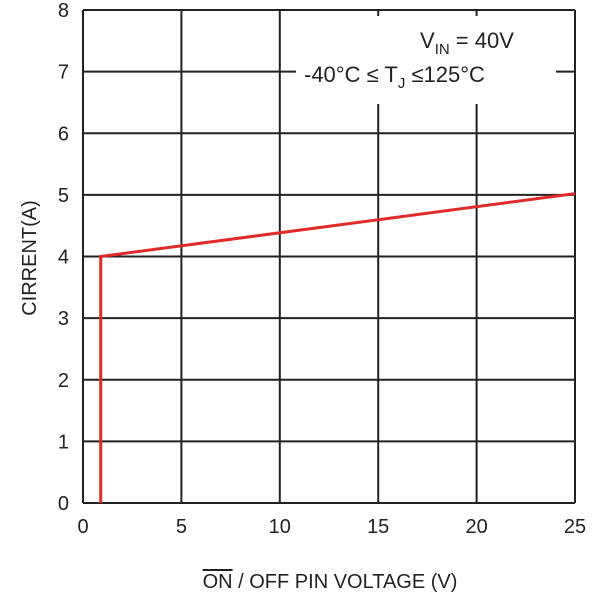 The image size is (599, 600). I want to click on y-tick-label-1: 1, so click(63, 442).